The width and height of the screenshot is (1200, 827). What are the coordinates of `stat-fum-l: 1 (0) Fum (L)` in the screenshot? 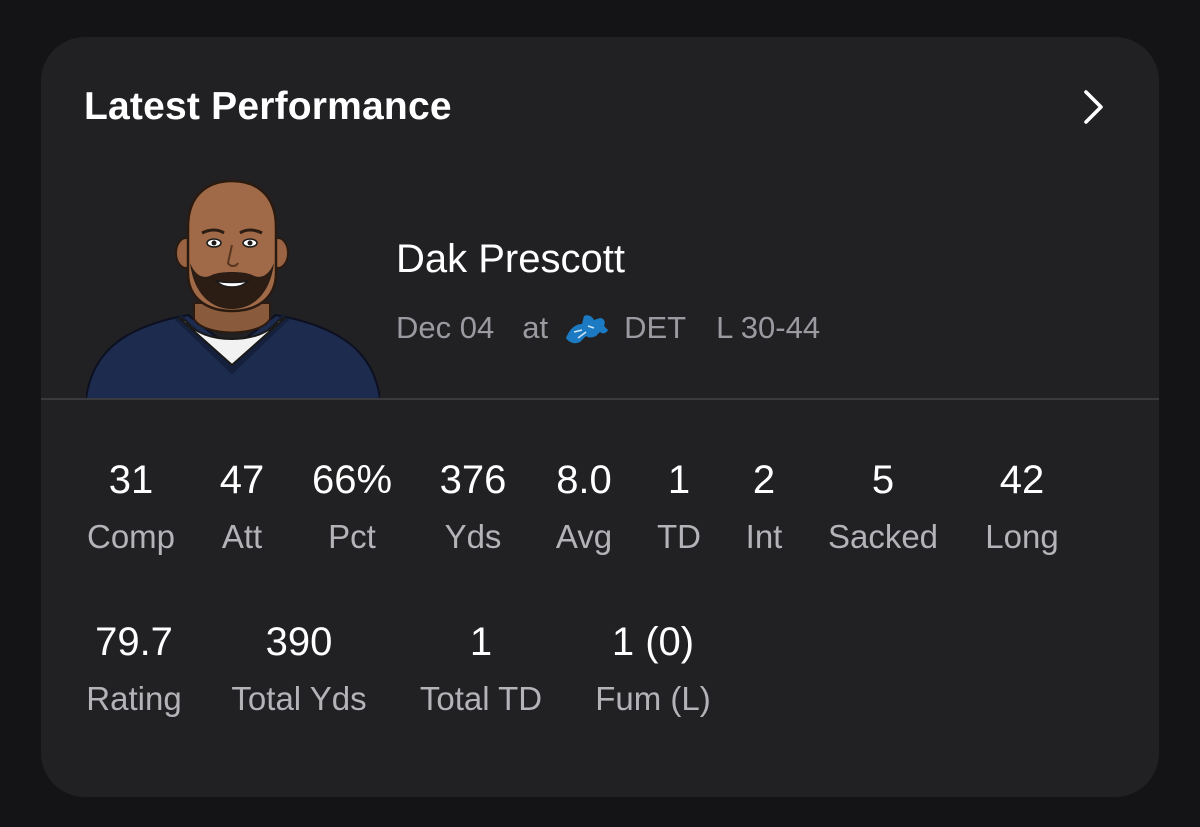 It's located at (653, 669).